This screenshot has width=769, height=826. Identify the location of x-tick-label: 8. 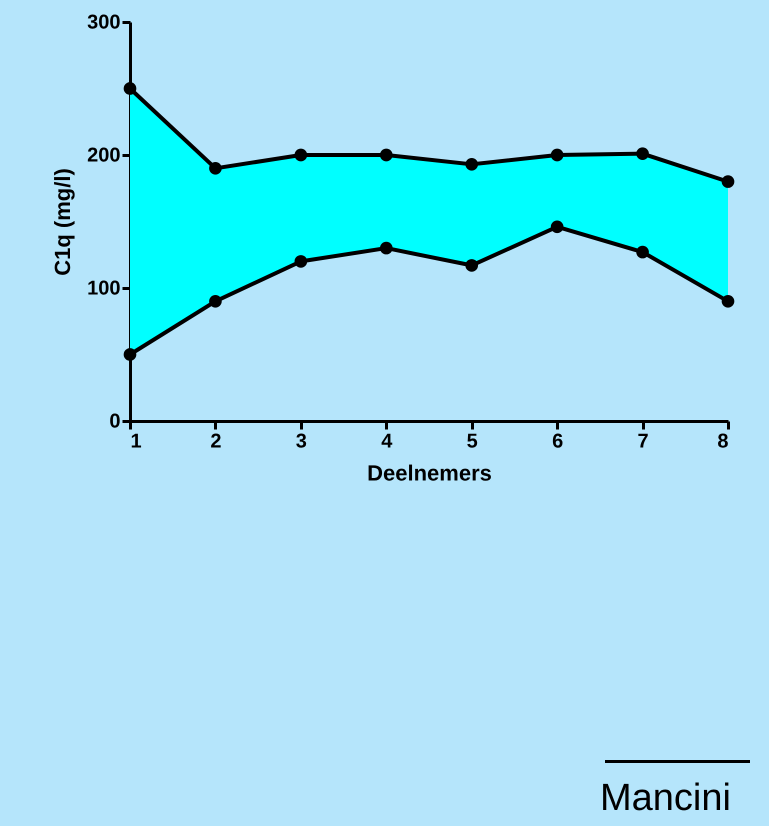
(722, 441).